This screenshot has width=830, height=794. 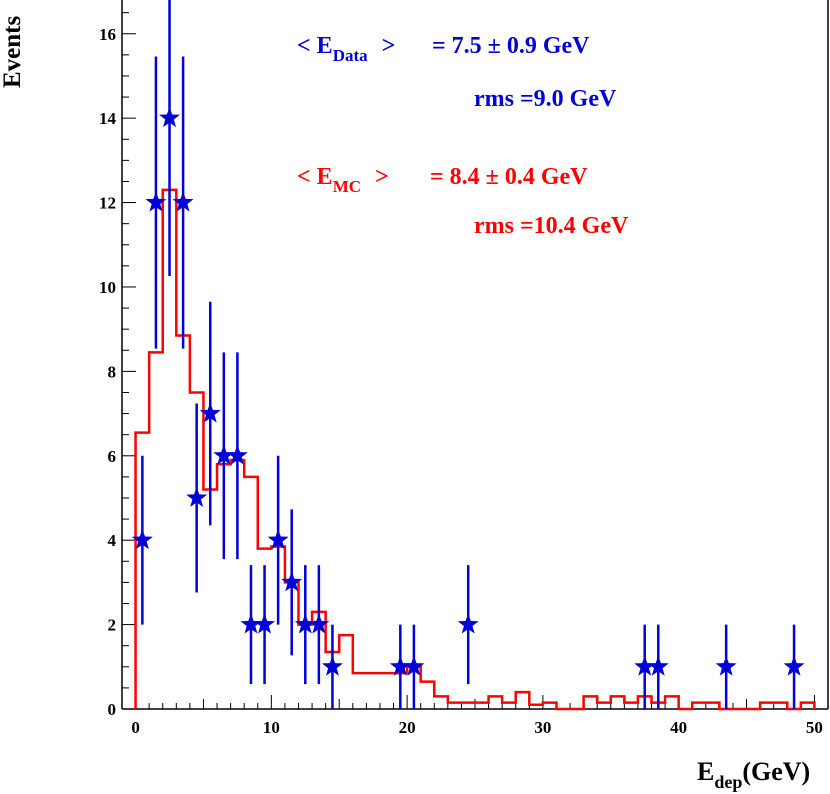 What do you see at coordinates (678, 727) in the screenshot?
I see `x-tick-label: 40` at bounding box center [678, 727].